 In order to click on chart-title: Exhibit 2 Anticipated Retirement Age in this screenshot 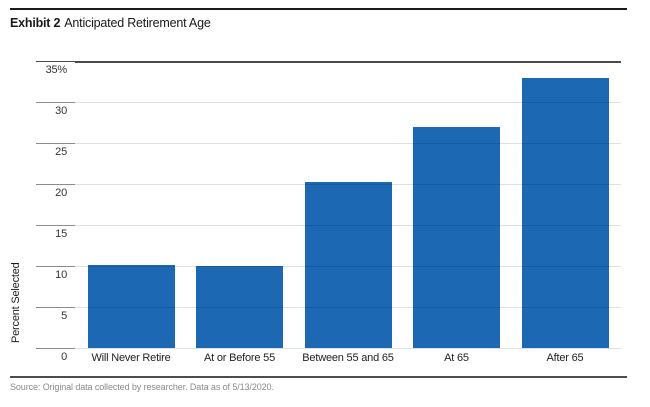, I will do `click(110, 23)`.